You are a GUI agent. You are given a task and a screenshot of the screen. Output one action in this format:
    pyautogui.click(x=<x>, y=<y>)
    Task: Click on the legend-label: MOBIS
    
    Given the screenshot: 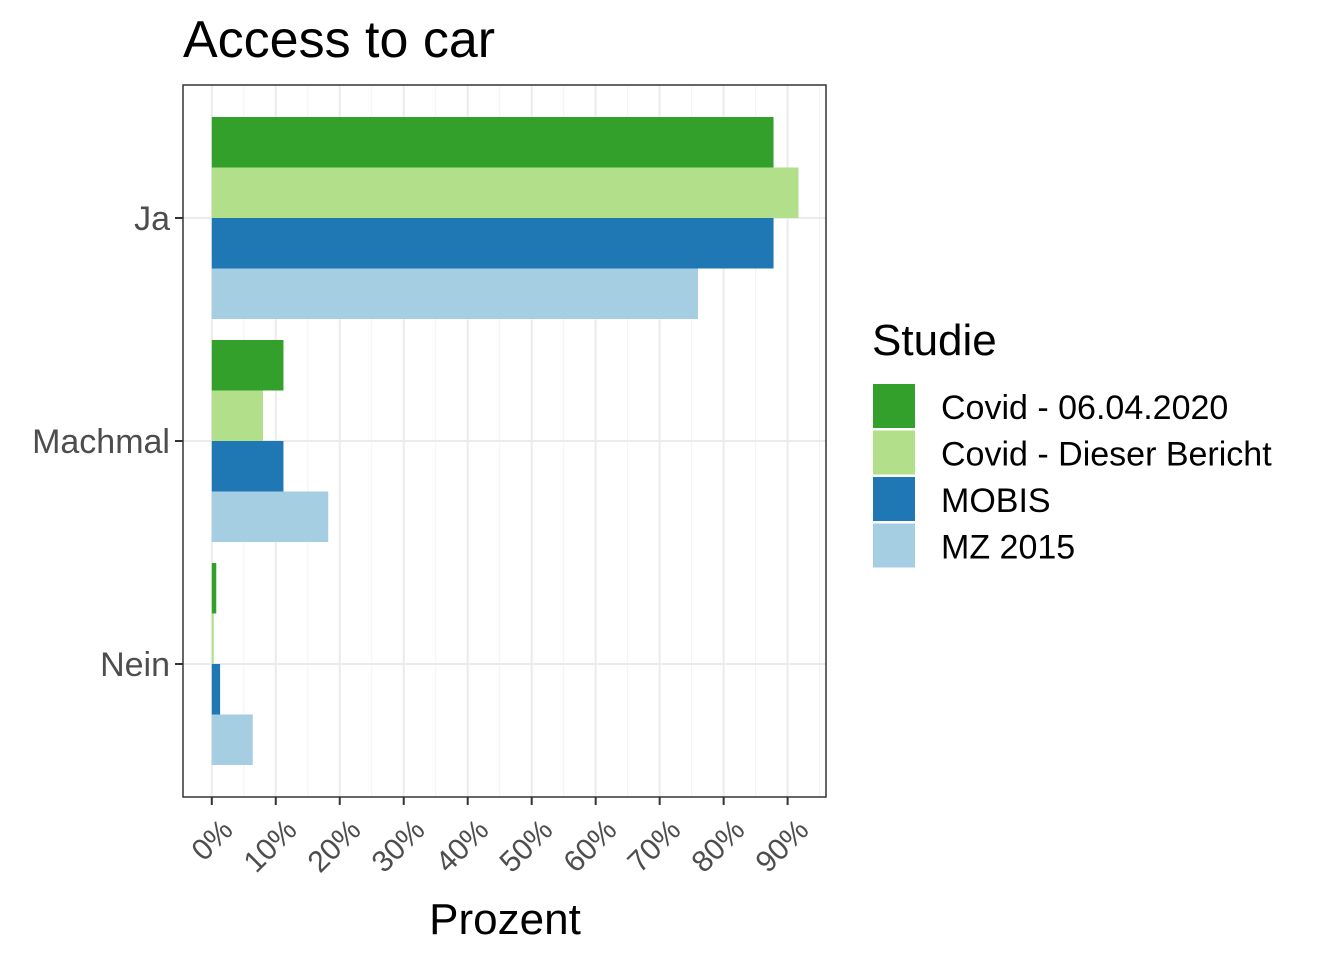 What is the action you would take?
    pyautogui.click(x=996, y=501)
    